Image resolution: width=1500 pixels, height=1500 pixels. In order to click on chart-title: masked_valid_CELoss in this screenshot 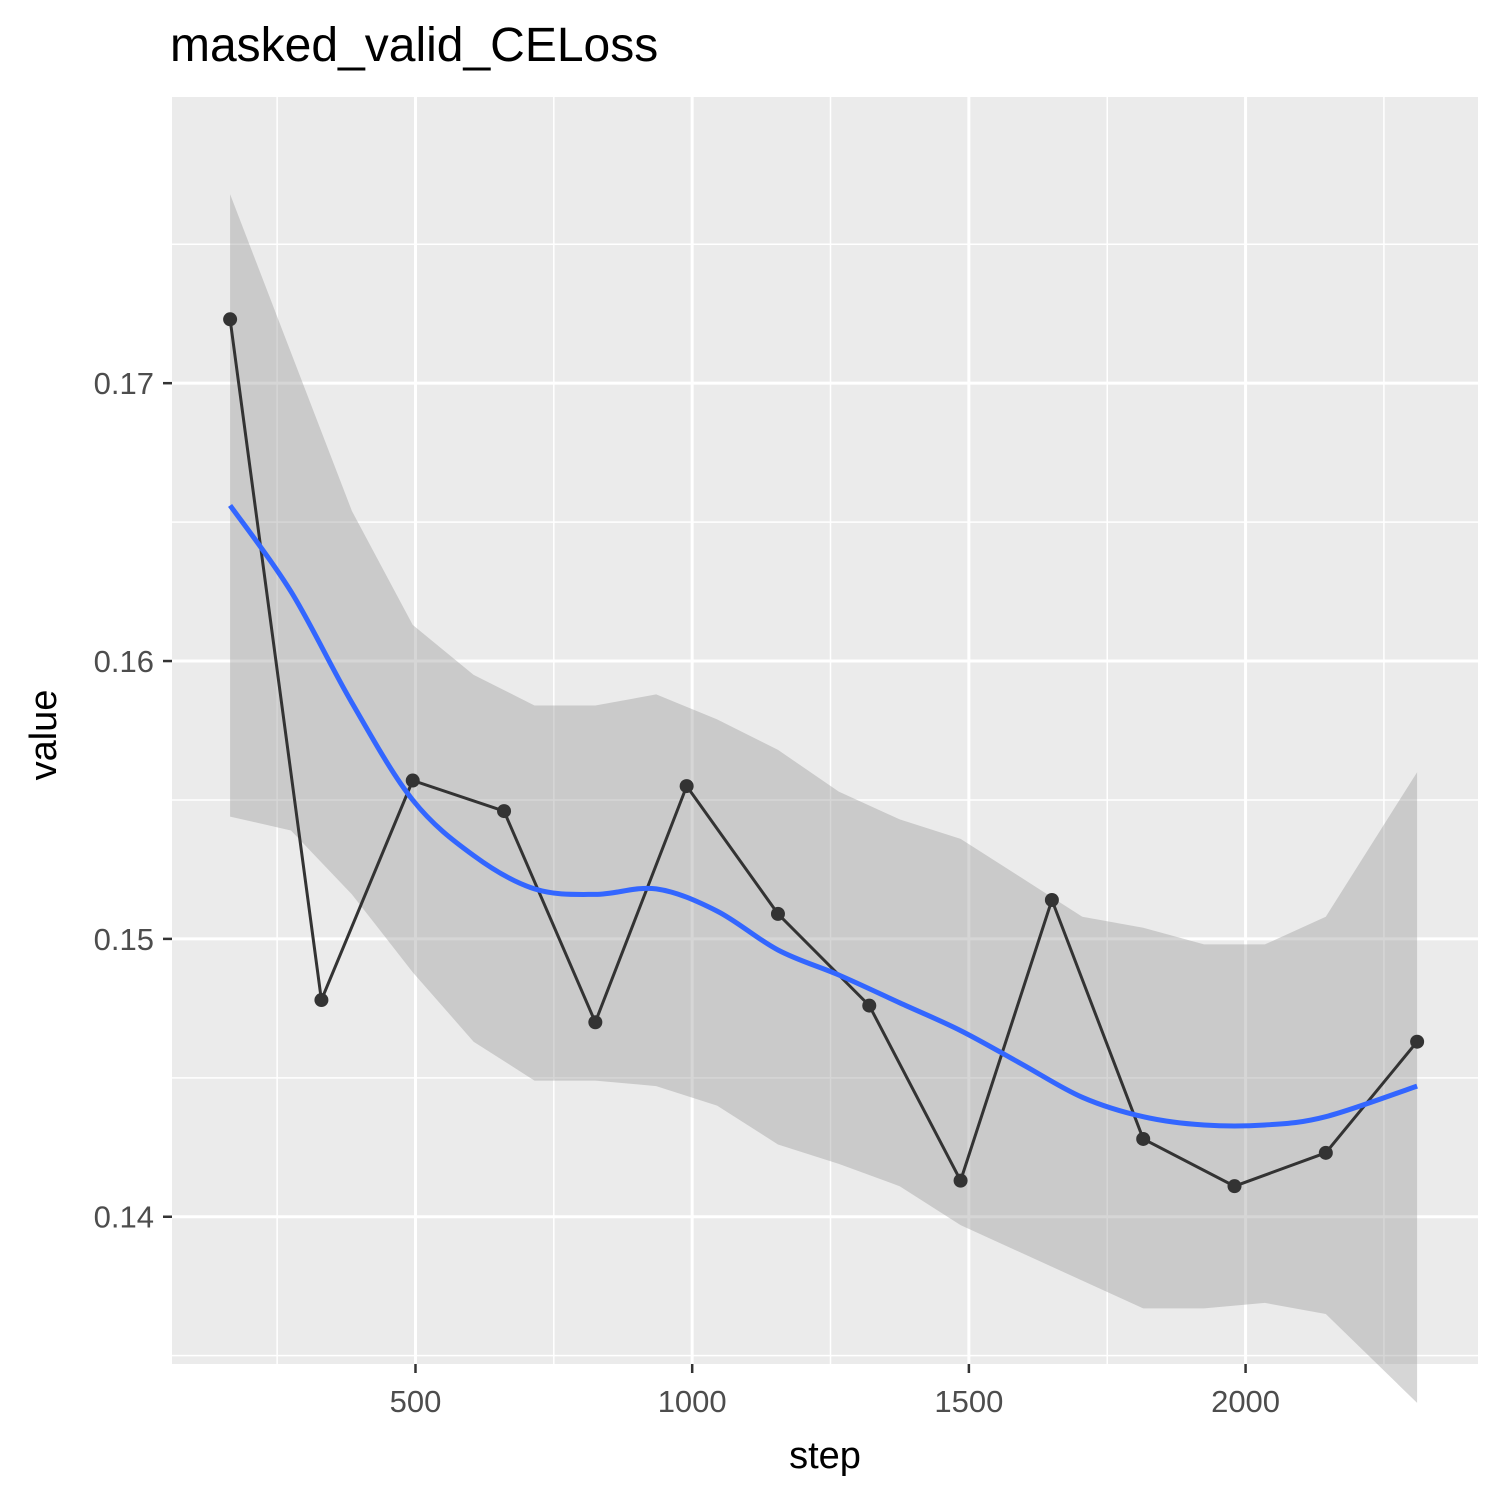, I will do `click(414, 45)`.